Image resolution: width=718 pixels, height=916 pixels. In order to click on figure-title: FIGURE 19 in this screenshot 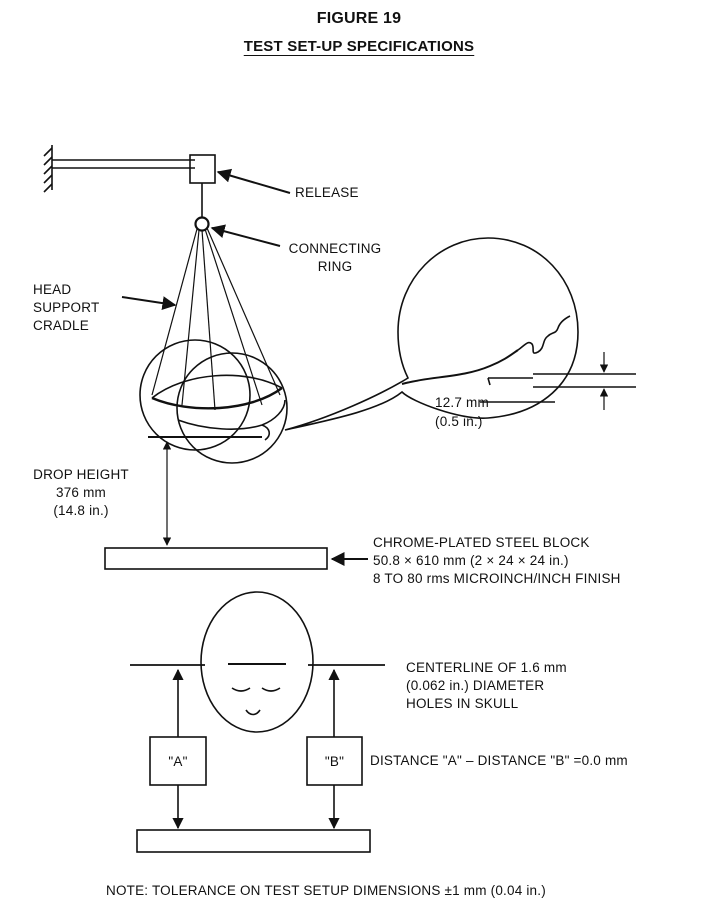, I will do `click(359, 18)`.